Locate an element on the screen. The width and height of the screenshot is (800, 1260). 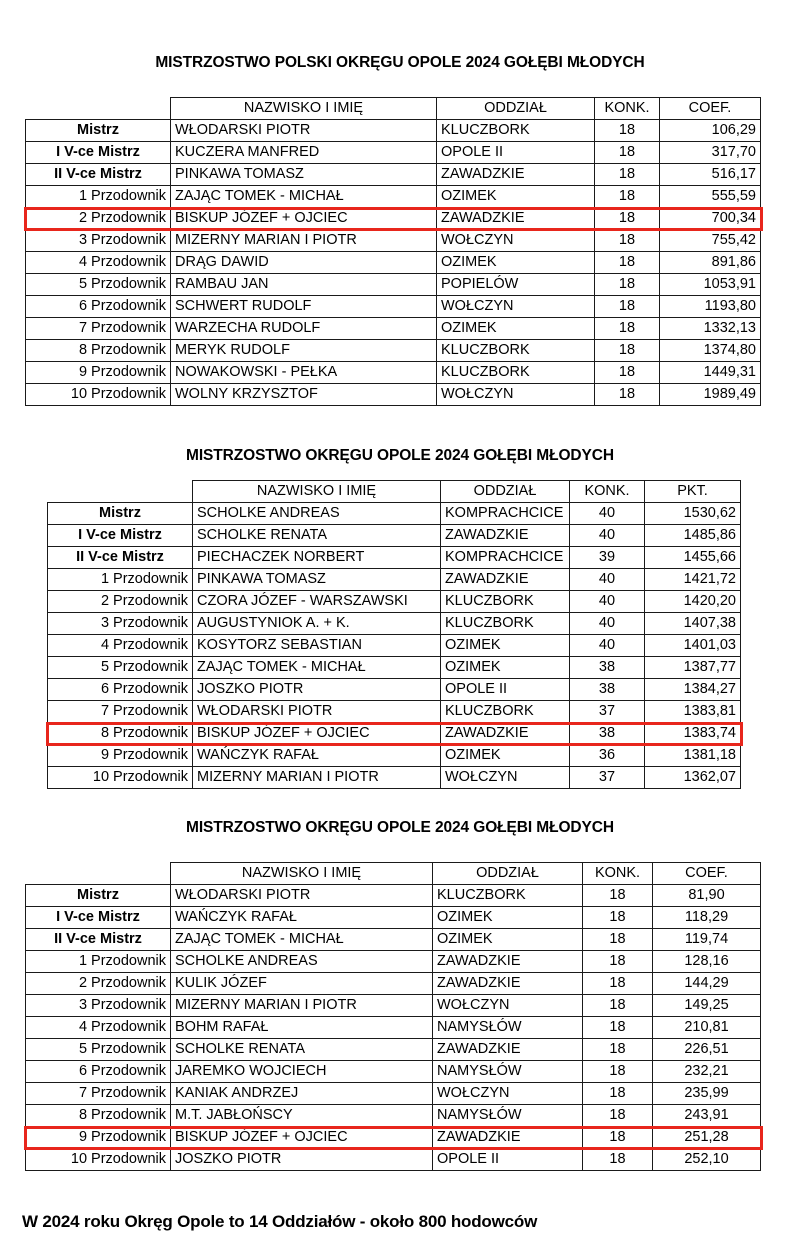
cell-value: 226,51 is located at coordinates (706, 1049).